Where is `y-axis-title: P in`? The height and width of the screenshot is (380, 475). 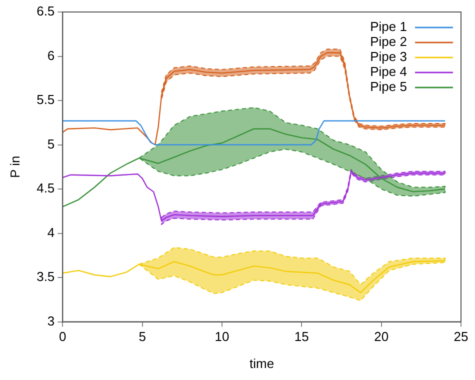
y-axis-title: P in is located at coordinates (14, 167).